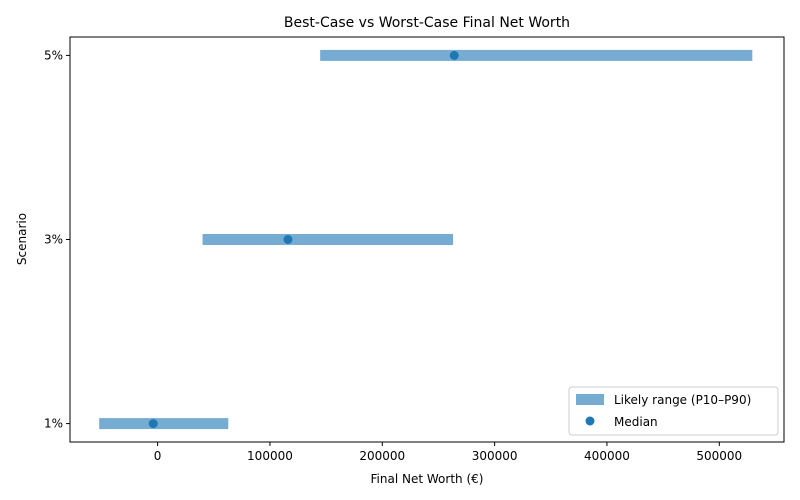 The image size is (800, 500). What do you see at coordinates (53, 55) in the screenshot?
I see `y-tick-label: 5%` at bounding box center [53, 55].